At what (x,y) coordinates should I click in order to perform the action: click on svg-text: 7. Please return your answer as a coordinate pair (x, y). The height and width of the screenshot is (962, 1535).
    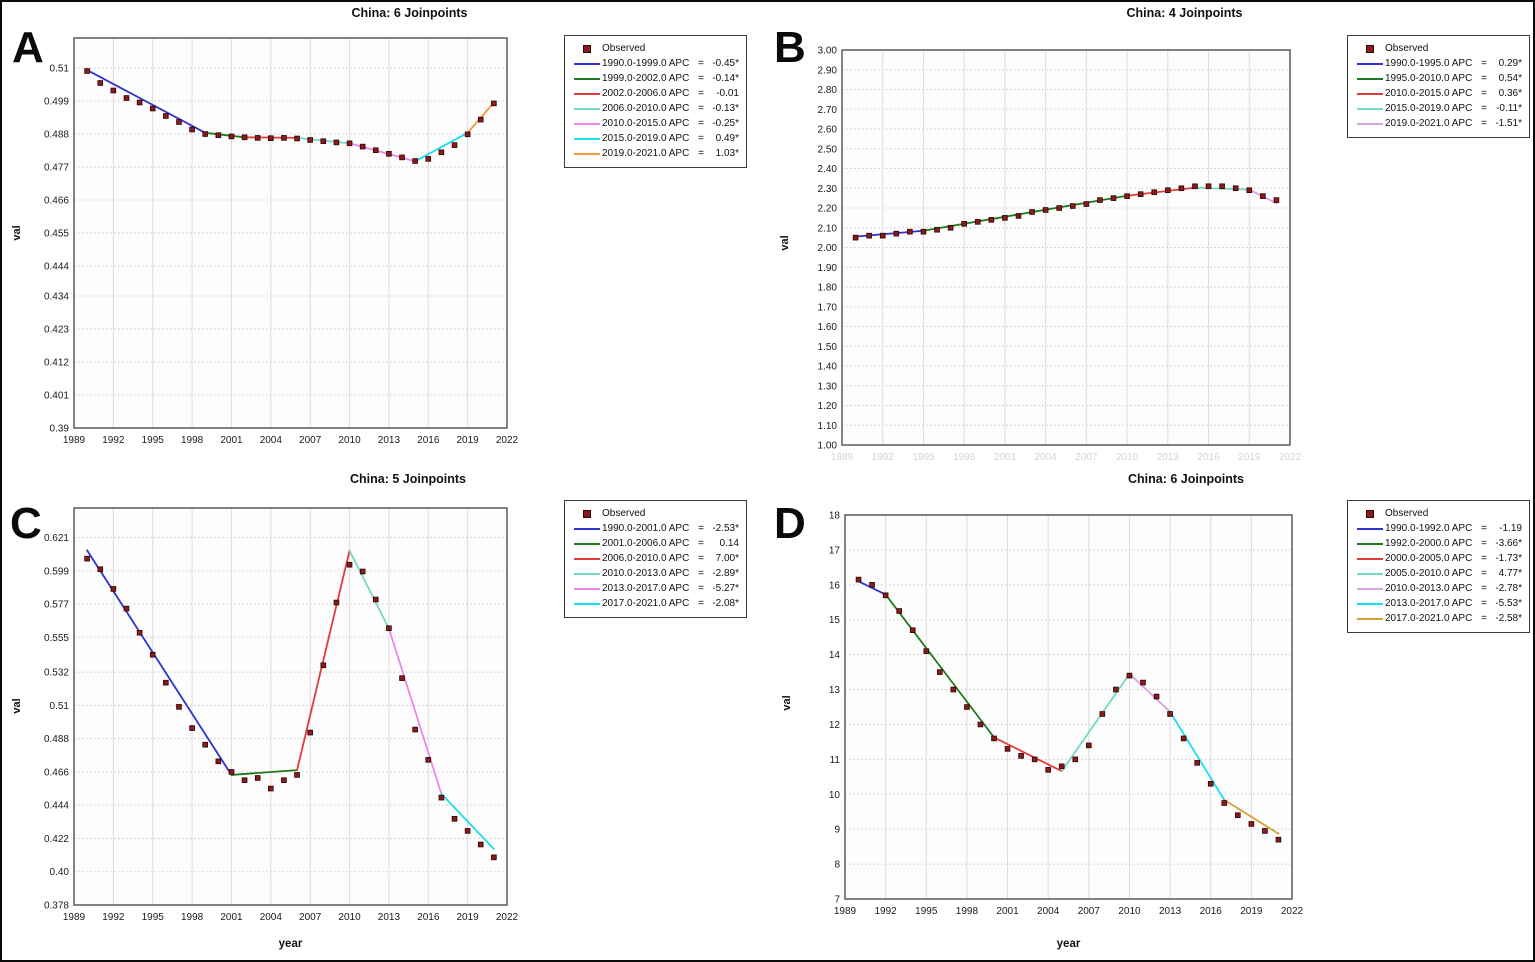
    Looking at the image, I should click on (837, 900).